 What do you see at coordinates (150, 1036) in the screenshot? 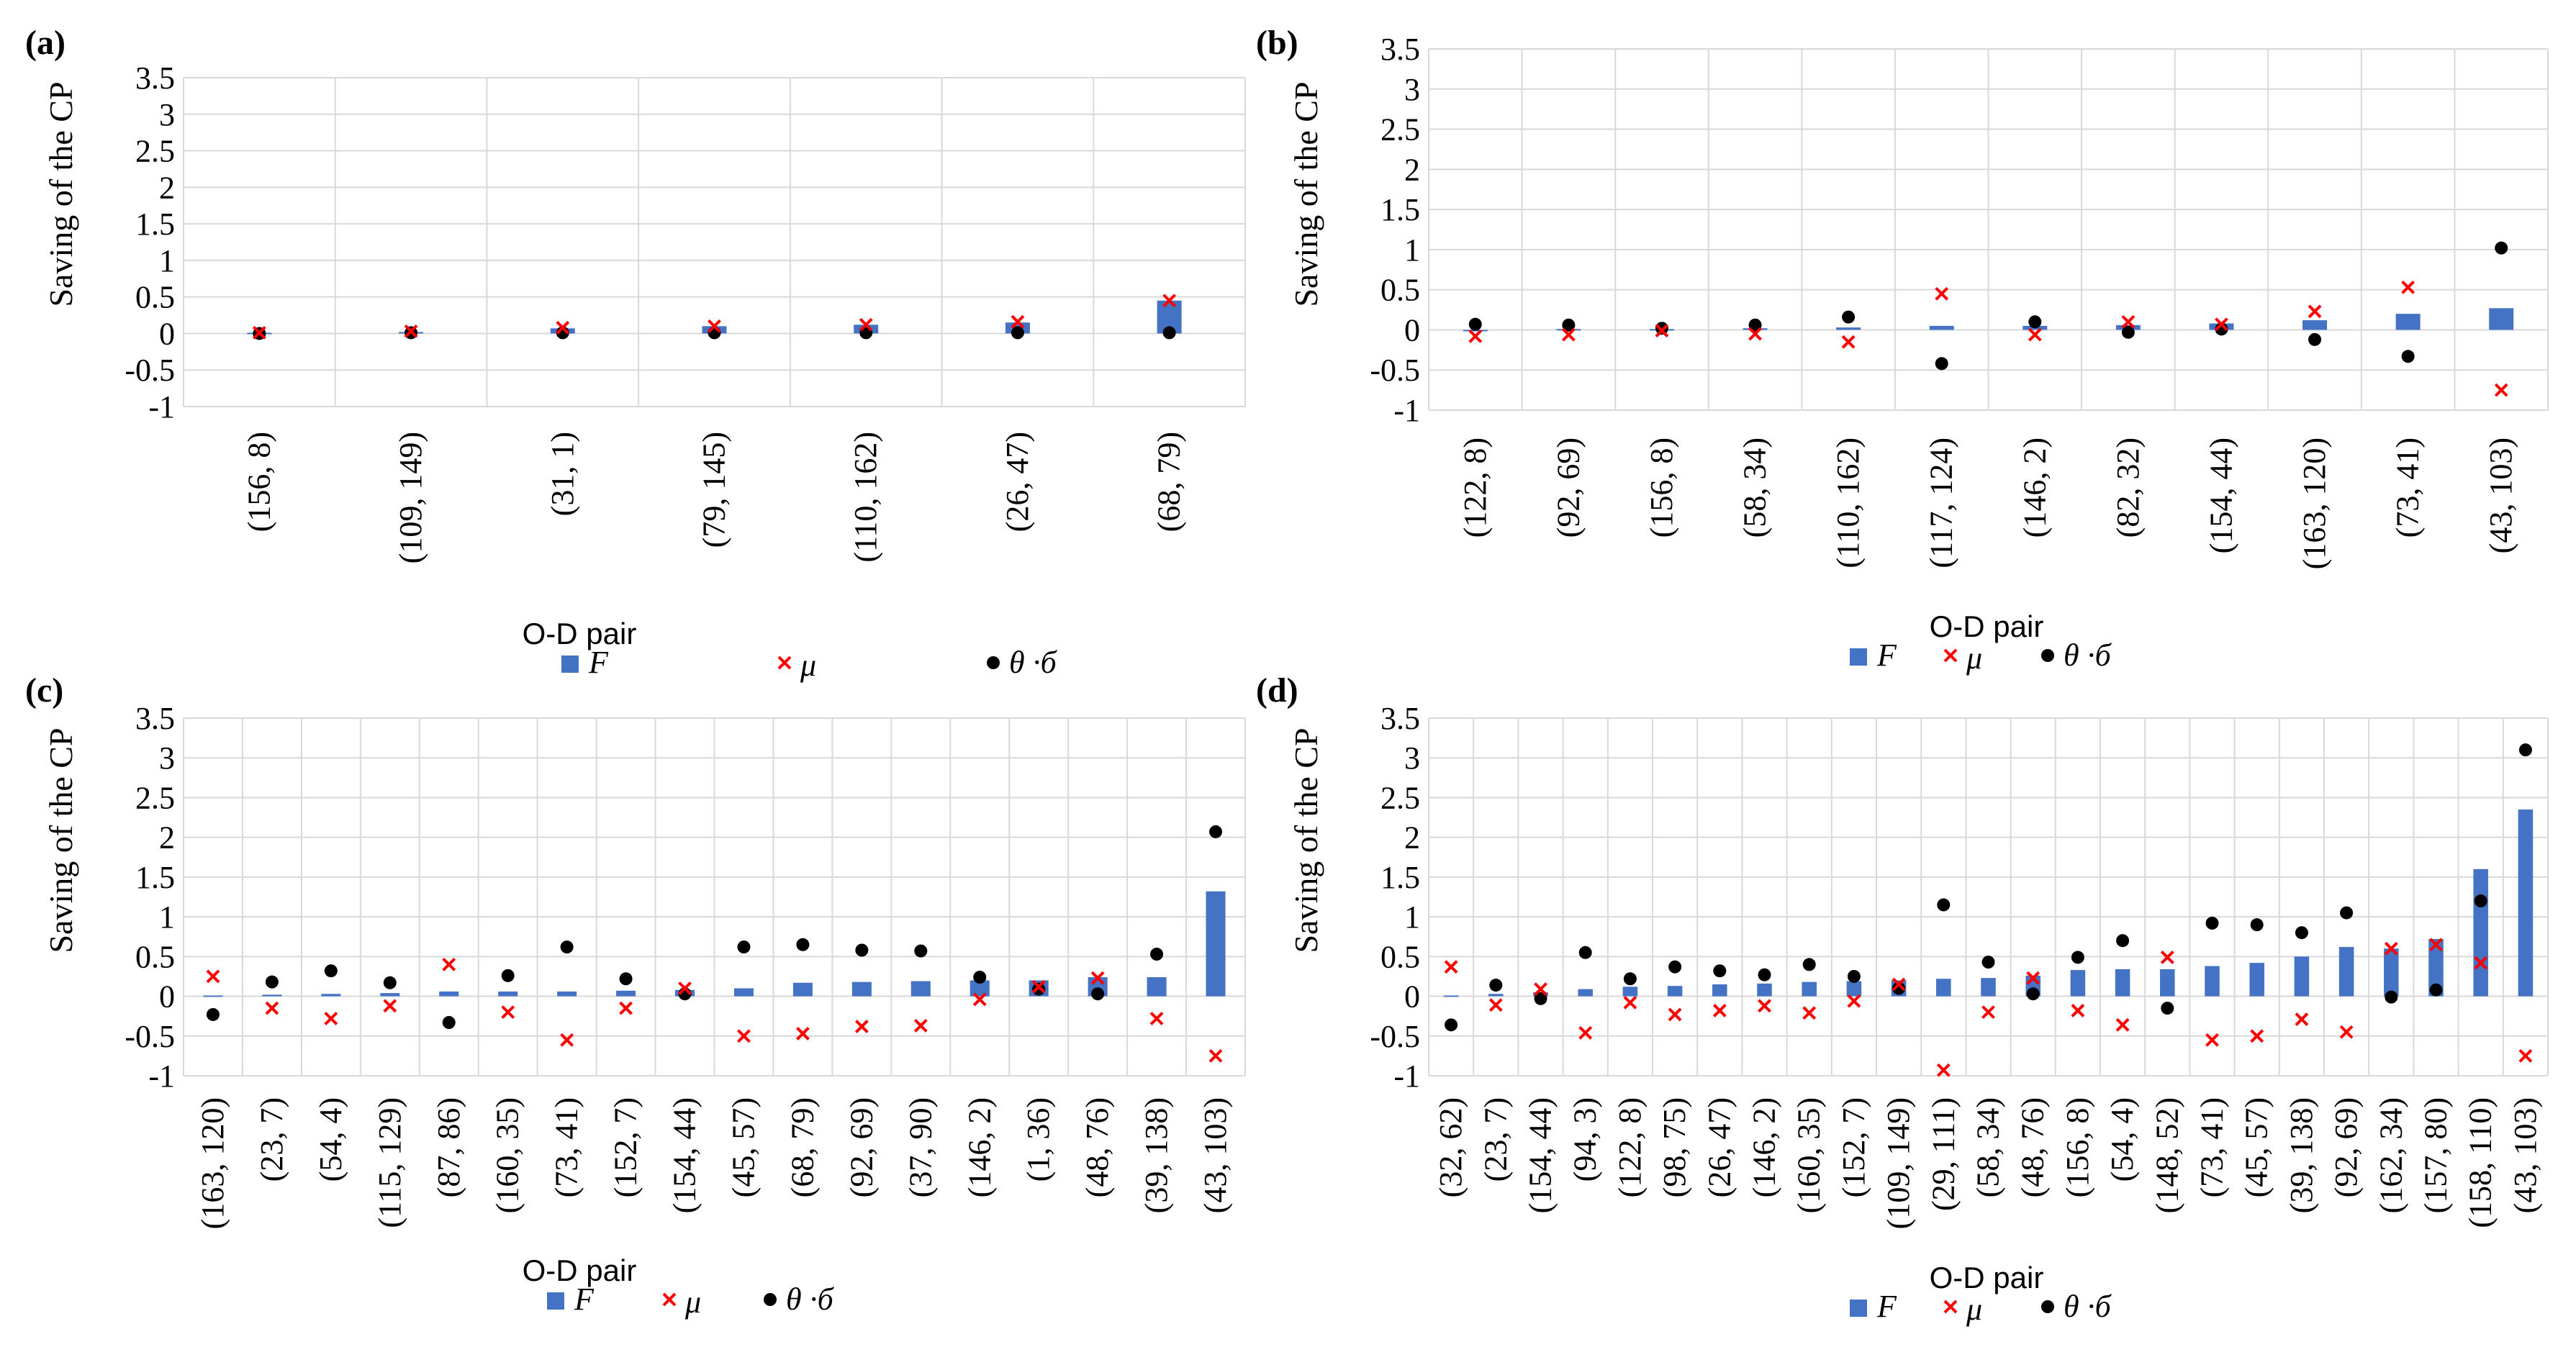
I see `y-tick-label: -0.5` at bounding box center [150, 1036].